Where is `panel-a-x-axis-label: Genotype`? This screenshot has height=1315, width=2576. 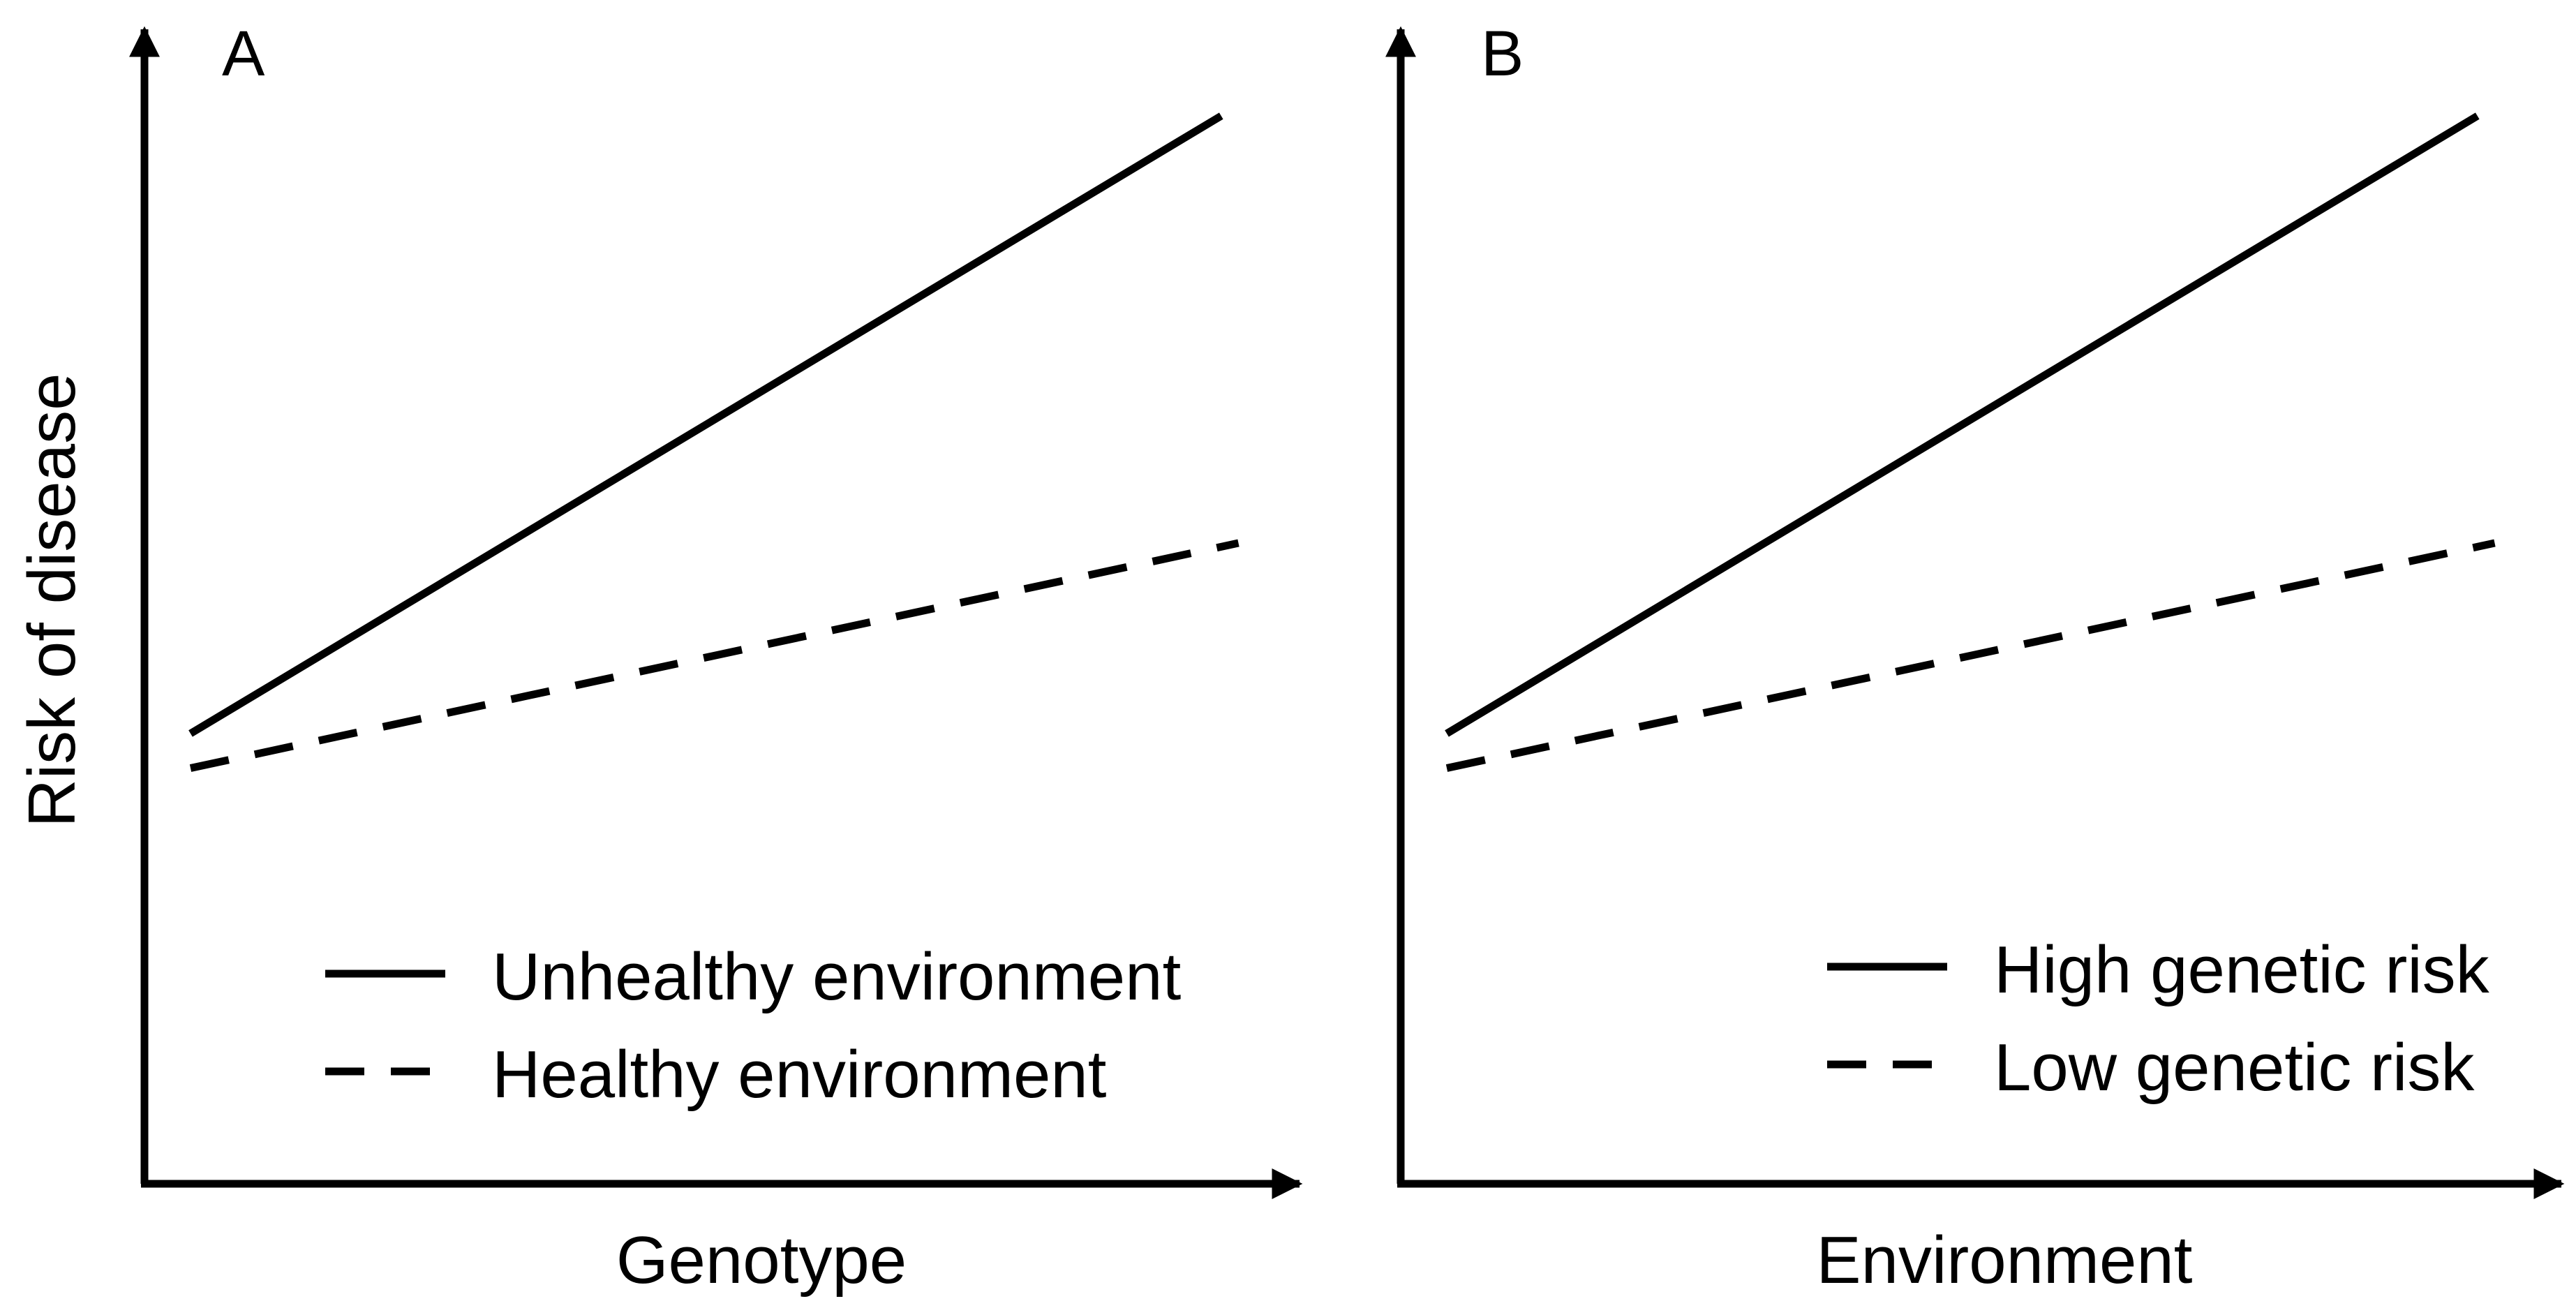
panel-a-x-axis-label: Genotype is located at coordinates (761, 1260).